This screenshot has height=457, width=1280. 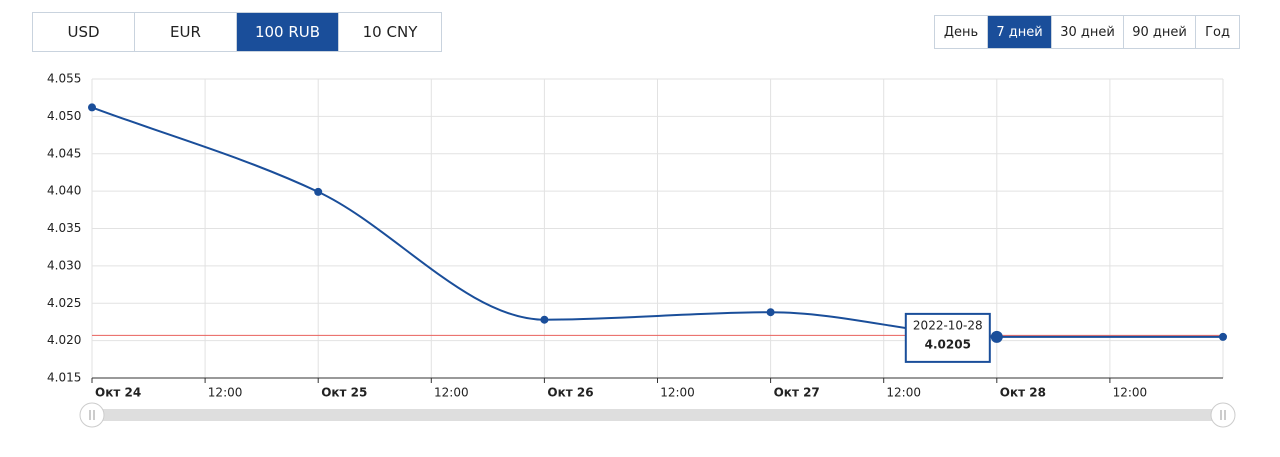 What do you see at coordinates (64, 79) in the screenshot?
I see `y-tick-label: 4.055` at bounding box center [64, 79].